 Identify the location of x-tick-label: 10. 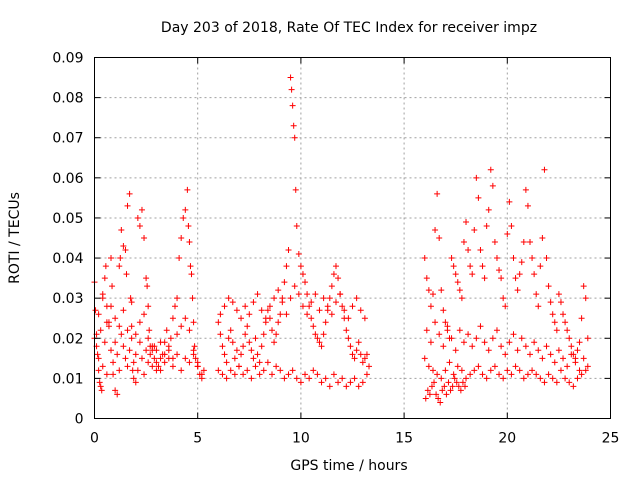
(301, 439).